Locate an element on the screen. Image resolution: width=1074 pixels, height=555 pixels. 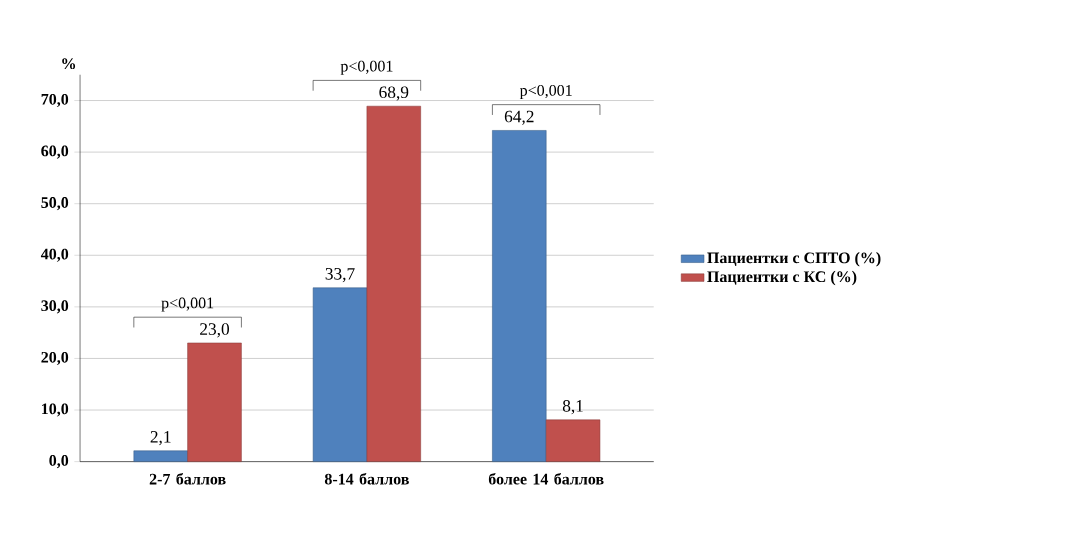
x-tick-label: 2-7 баллов is located at coordinates (187, 478).